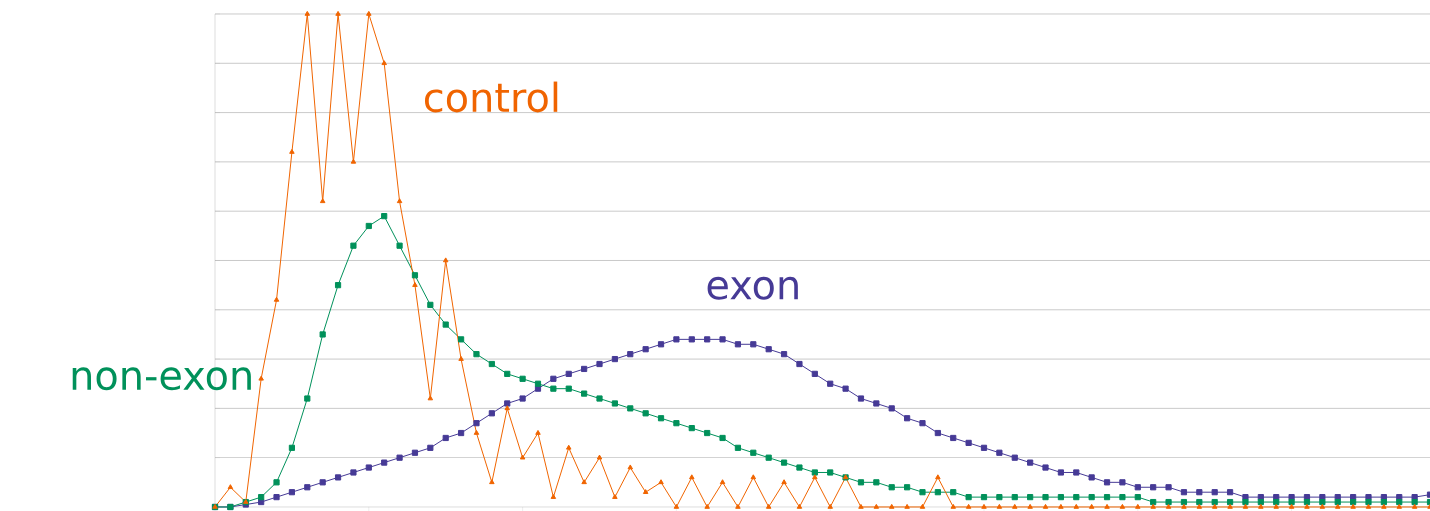 The height and width of the screenshot is (511, 1430). Describe the element at coordinates (161, 379) in the screenshot. I see `series-label: non-exon` at that location.